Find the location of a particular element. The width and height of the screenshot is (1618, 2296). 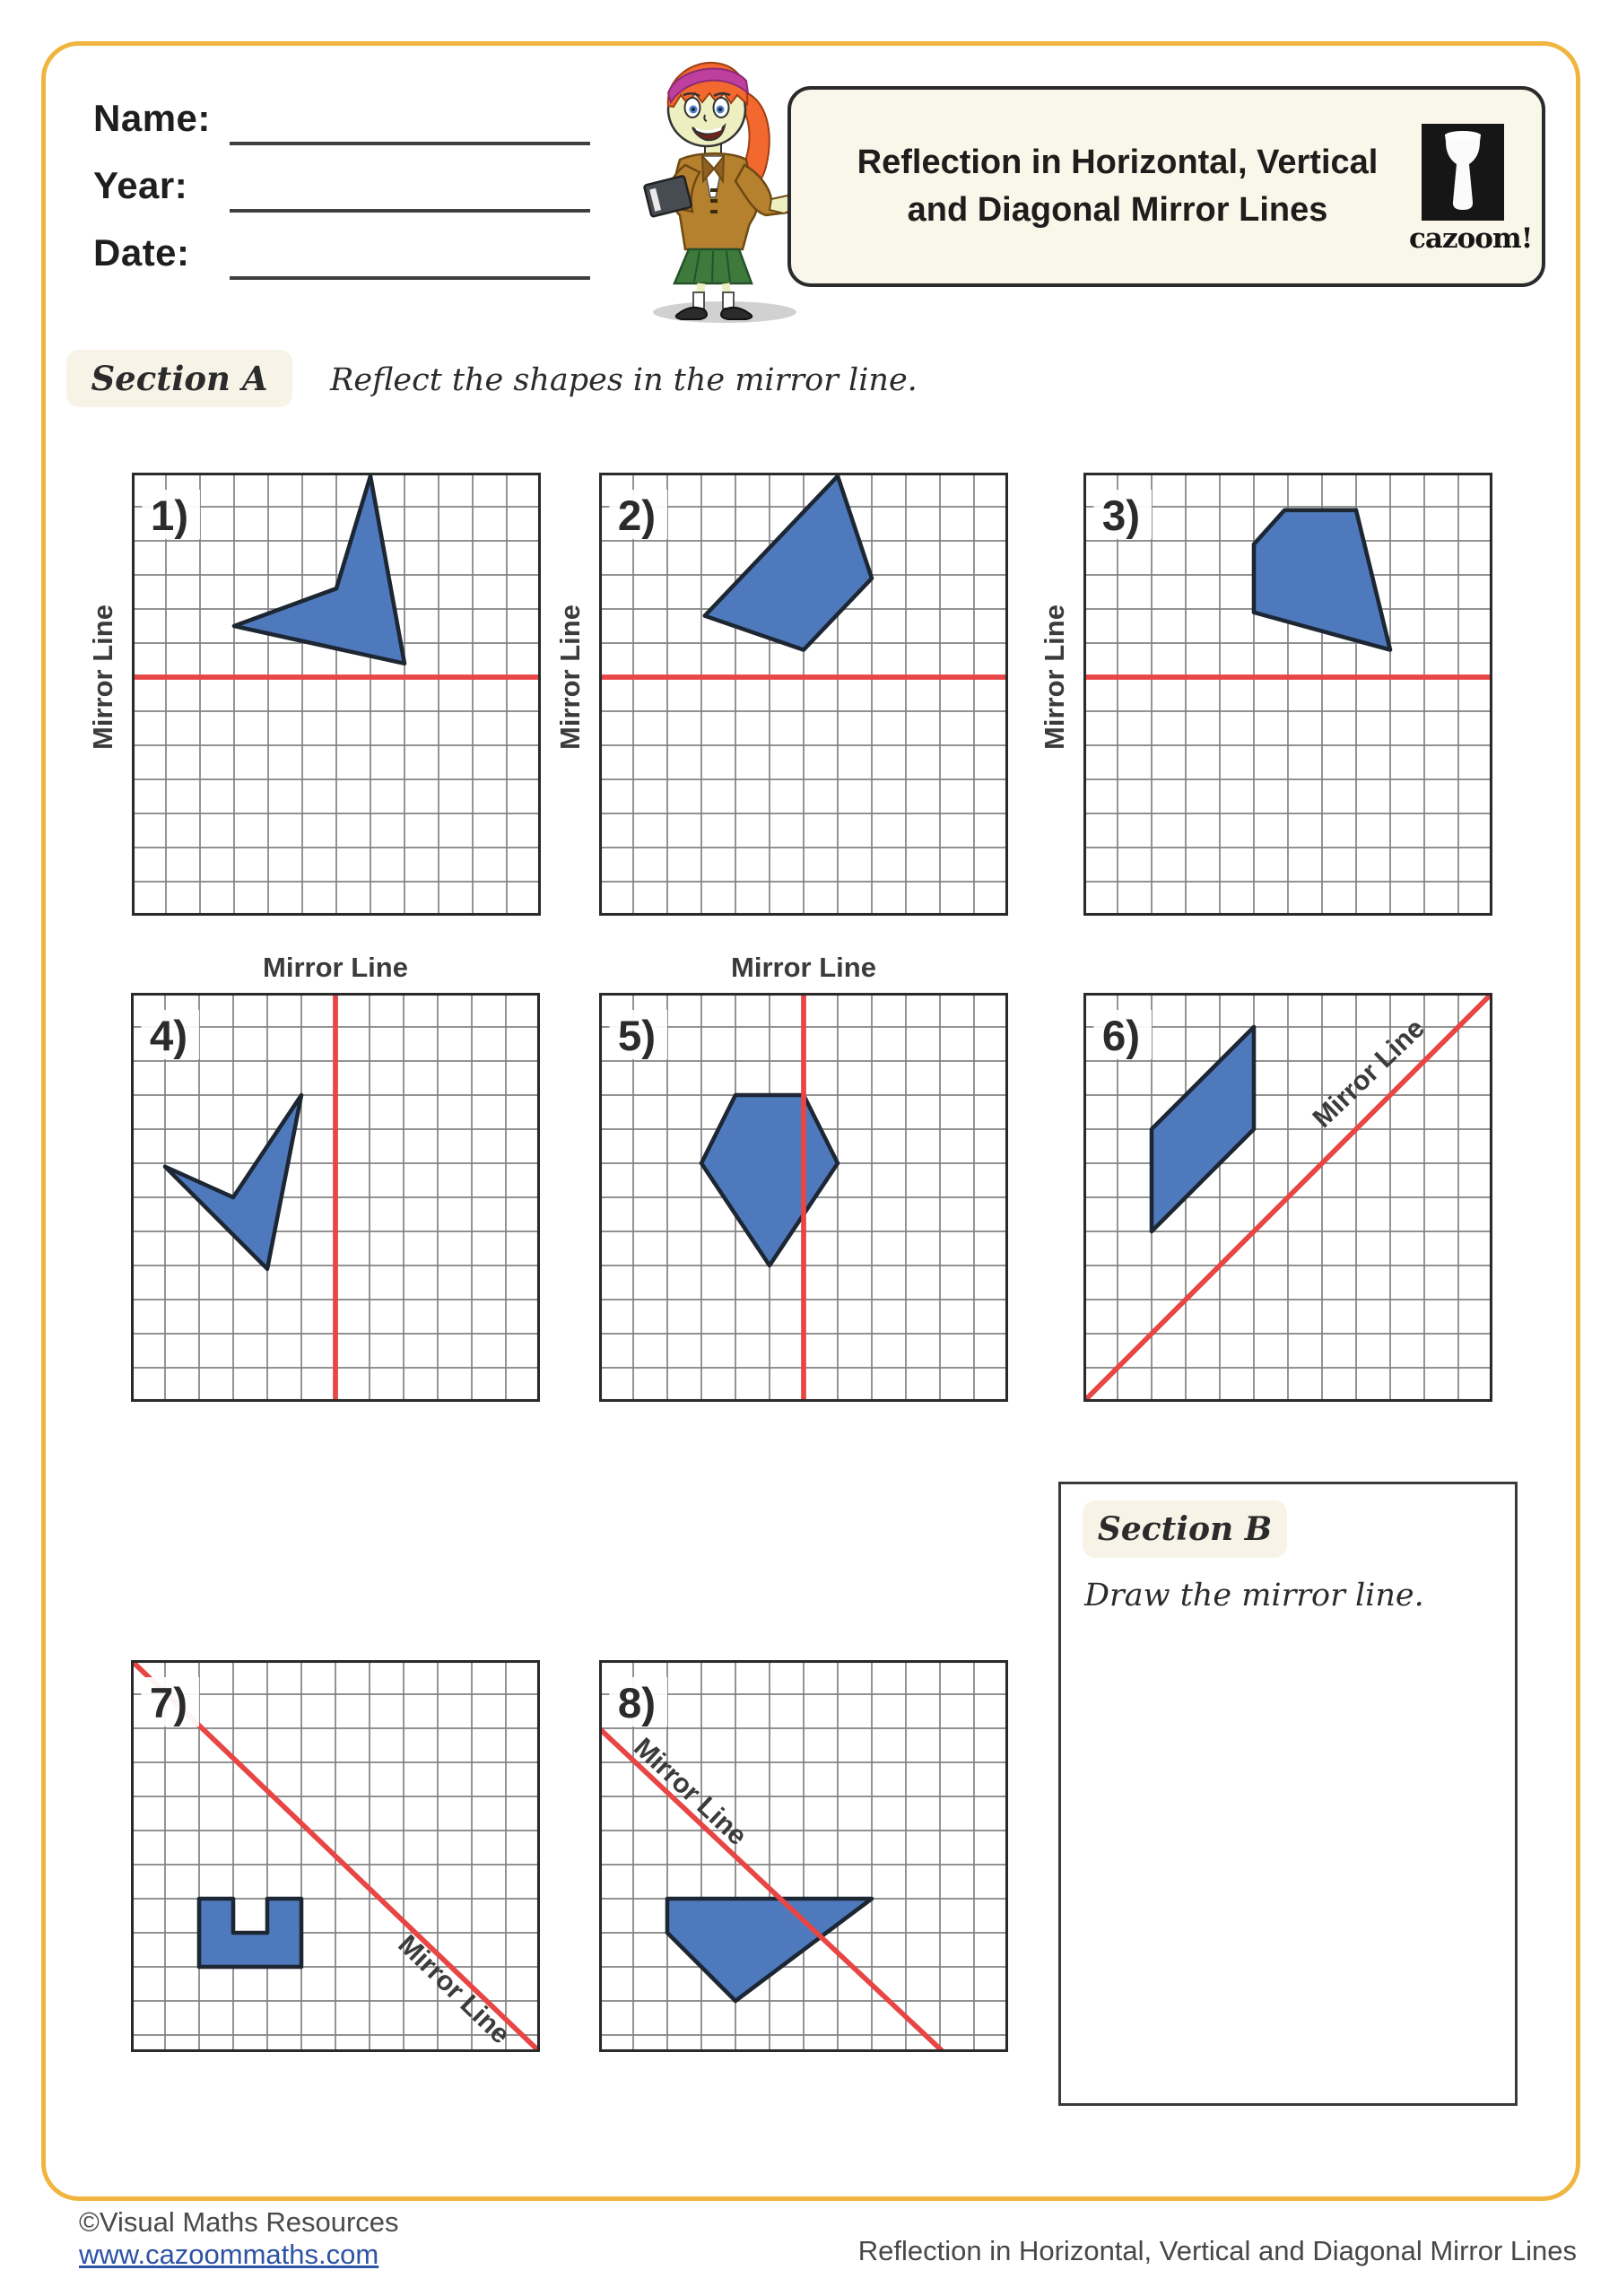

grid-g8: Mirror Line8) is located at coordinates (804, 1857).